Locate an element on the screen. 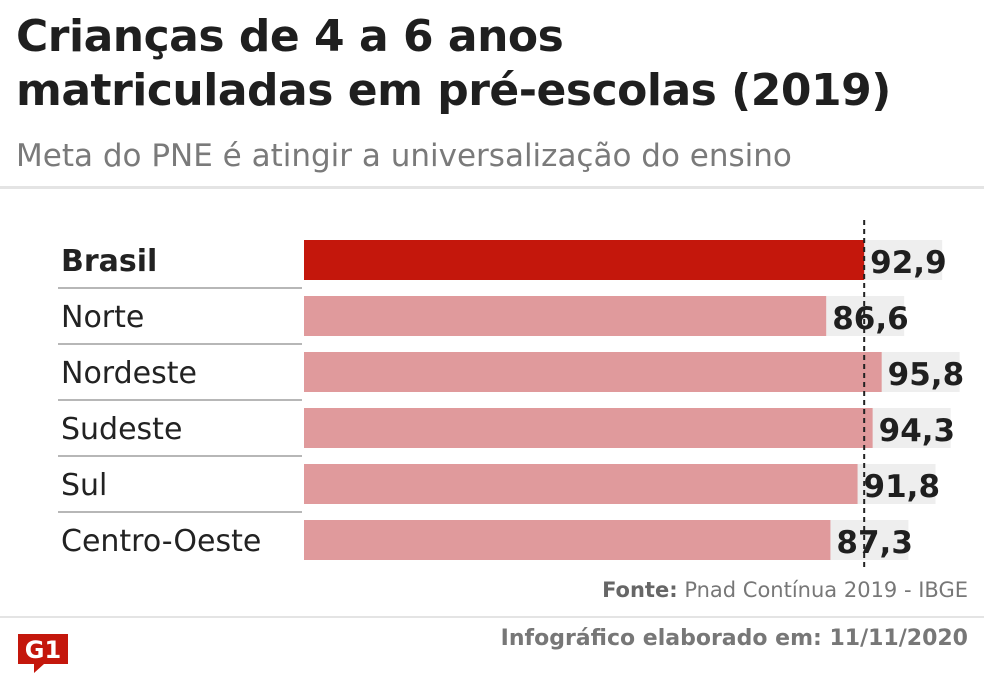 This screenshot has width=984, height=693. category-label: Sudeste is located at coordinates (121, 429).